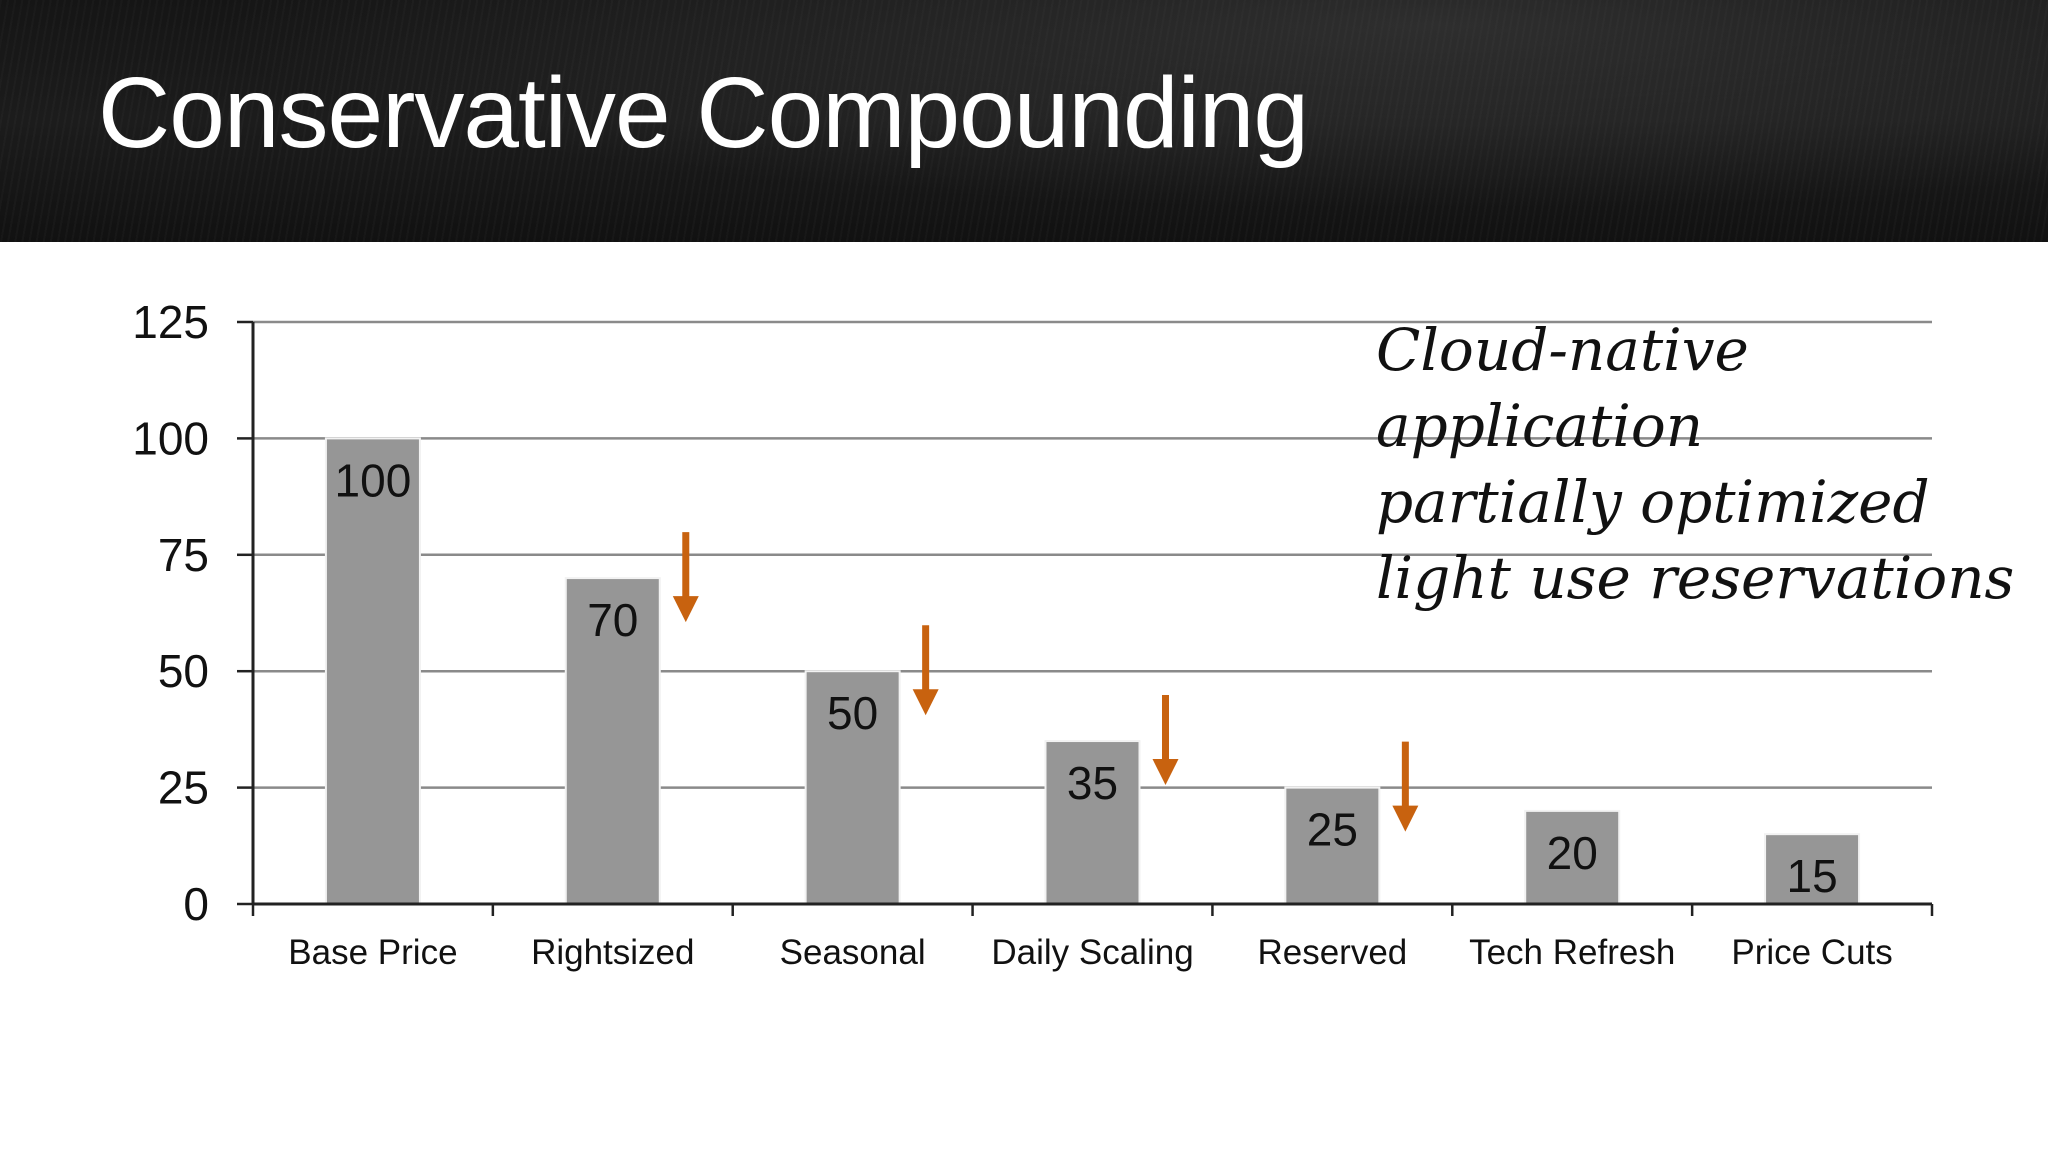 This screenshot has width=2048, height=1152. What do you see at coordinates (1811, 876) in the screenshot?
I see `data-label: 15` at bounding box center [1811, 876].